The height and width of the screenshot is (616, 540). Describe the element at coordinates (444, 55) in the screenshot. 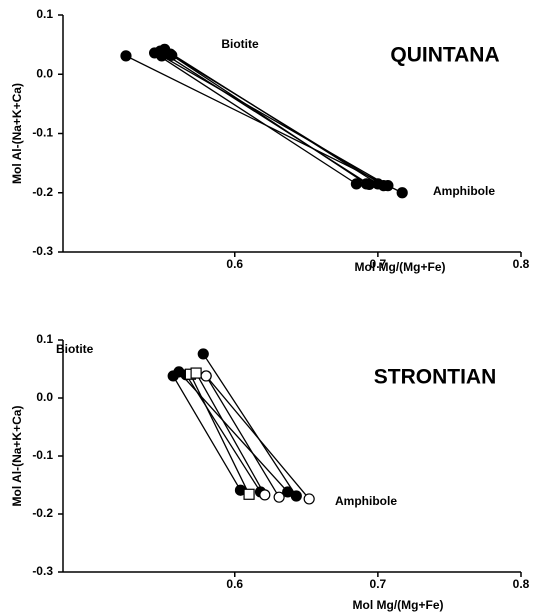

I see `chart-title: QUINTANA` at that location.